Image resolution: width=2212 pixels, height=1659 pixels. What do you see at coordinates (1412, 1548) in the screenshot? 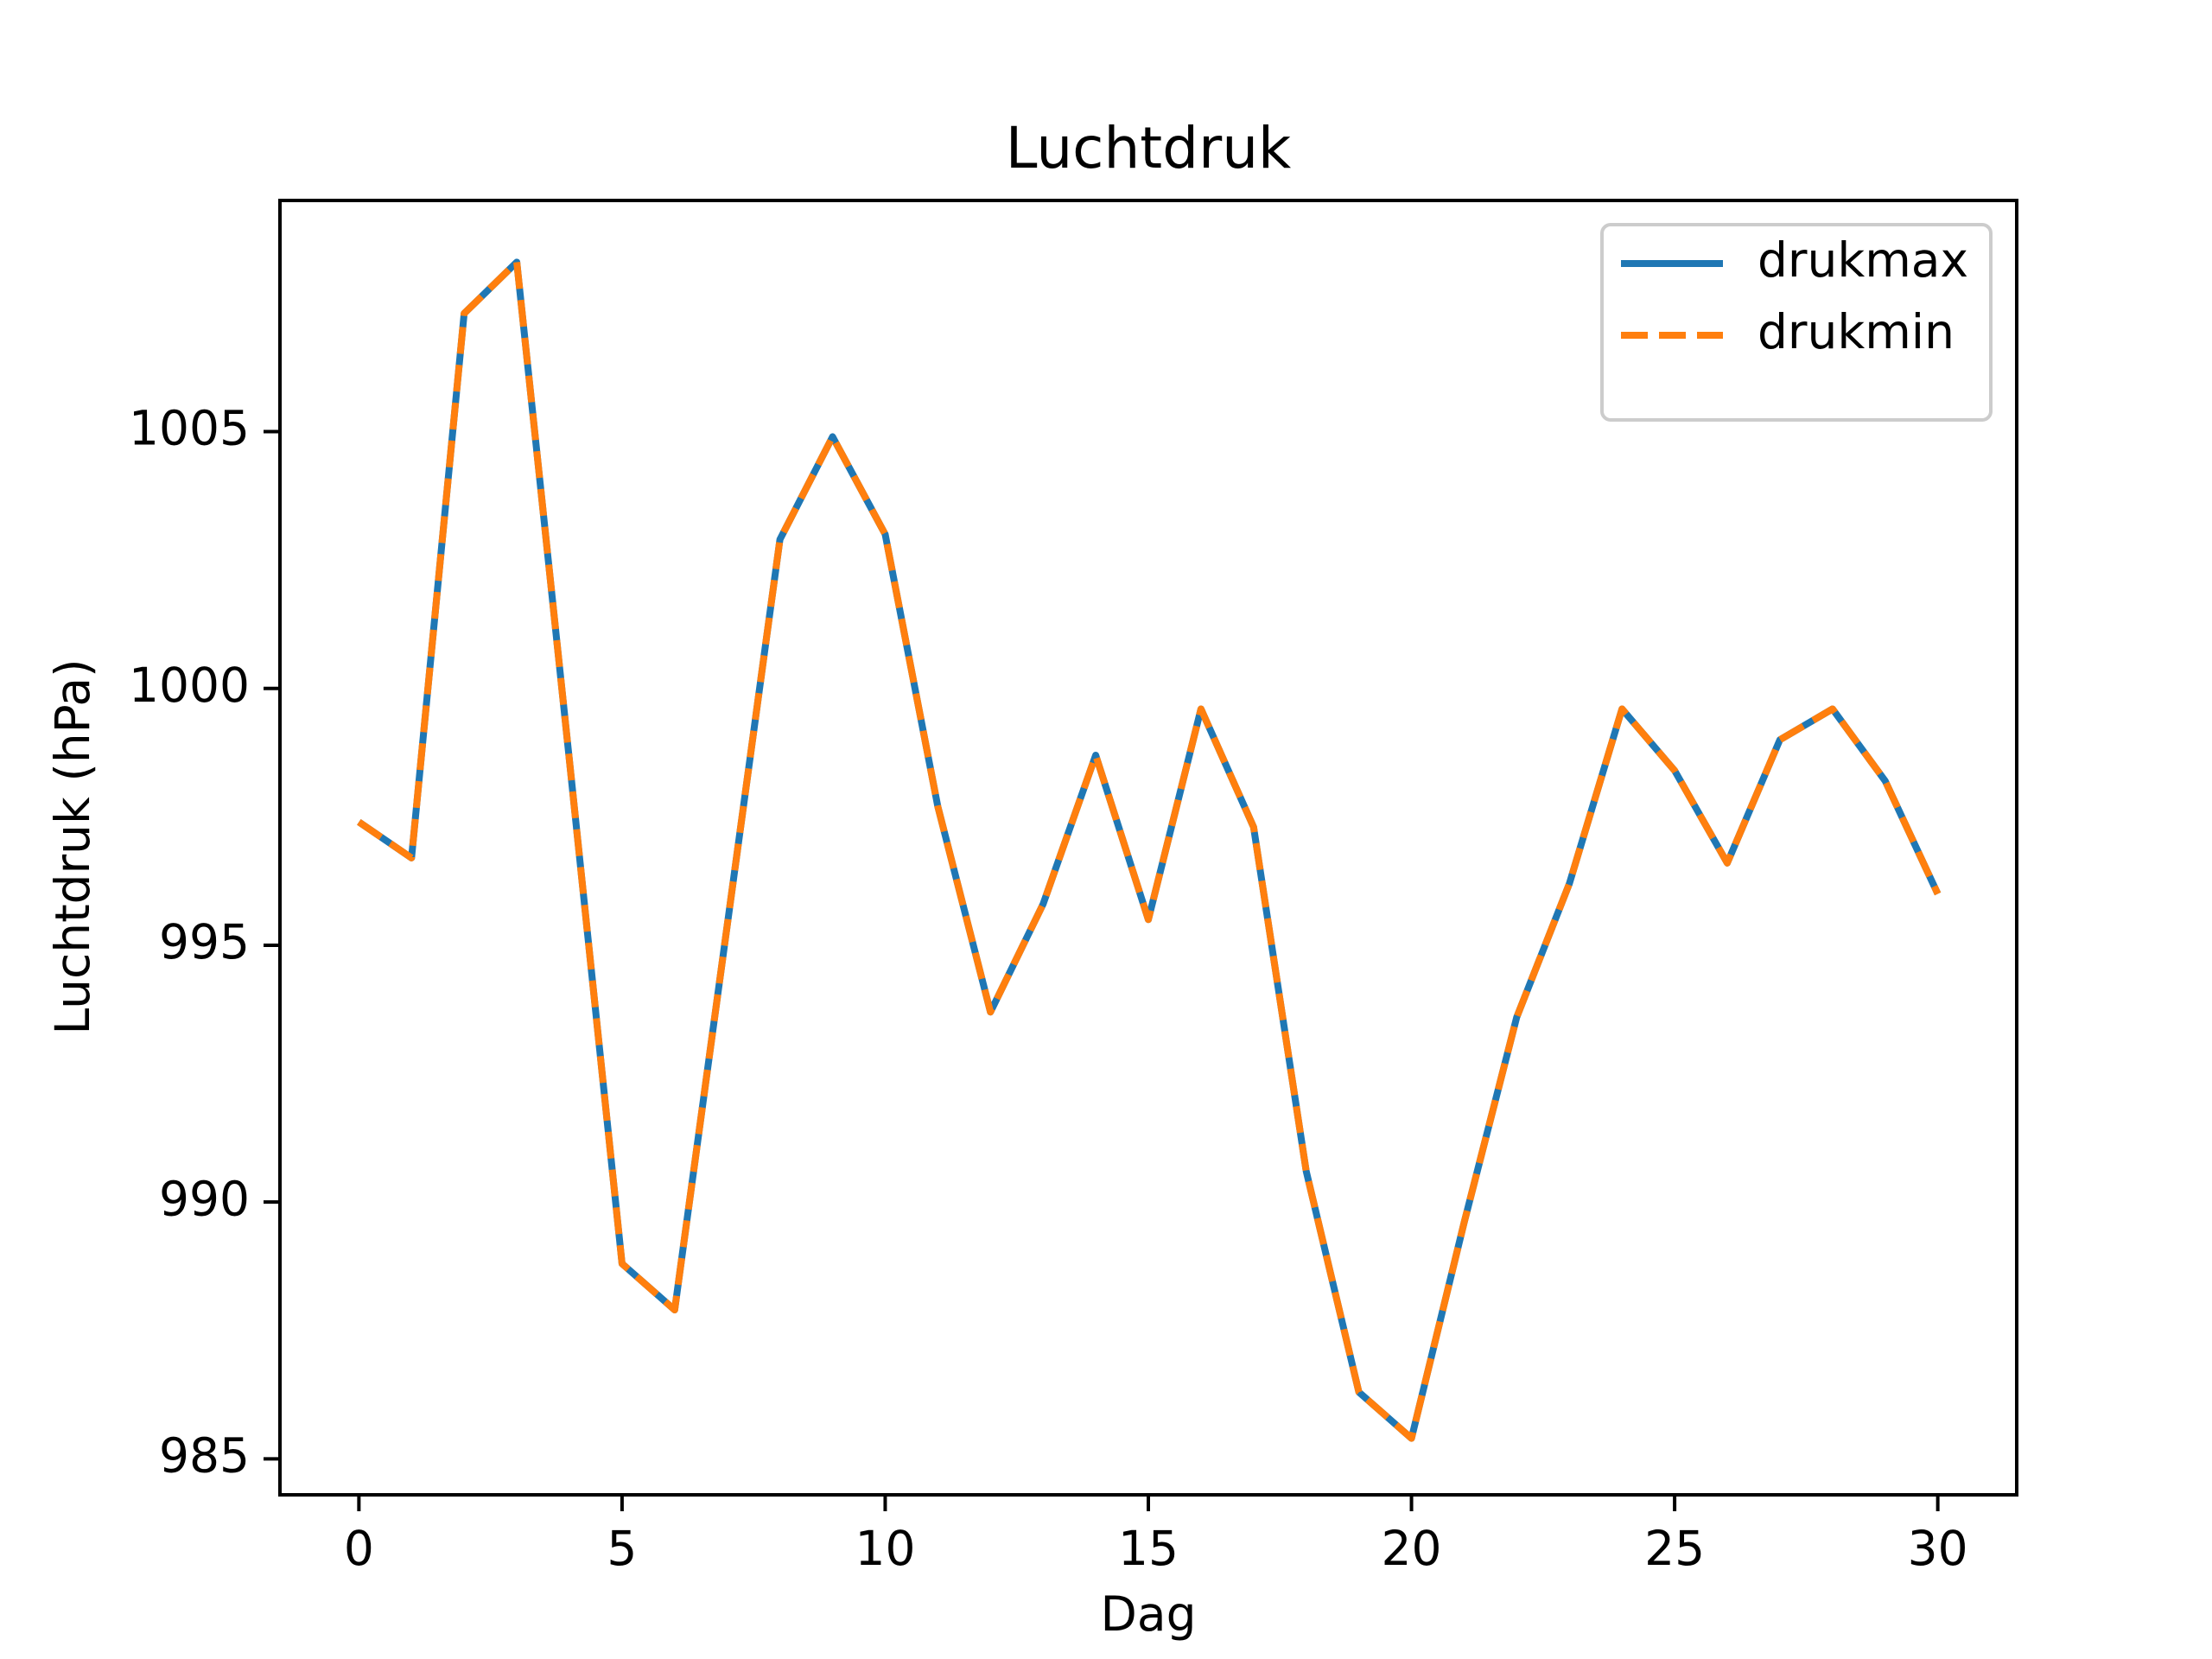
I see `x-tick-label: 20` at bounding box center [1412, 1548].